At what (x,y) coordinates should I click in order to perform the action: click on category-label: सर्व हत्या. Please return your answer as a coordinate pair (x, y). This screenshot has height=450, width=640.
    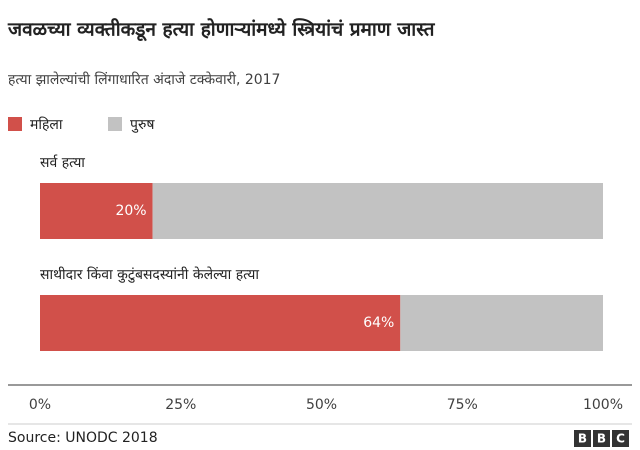
    Looking at the image, I should click on (62, 162).